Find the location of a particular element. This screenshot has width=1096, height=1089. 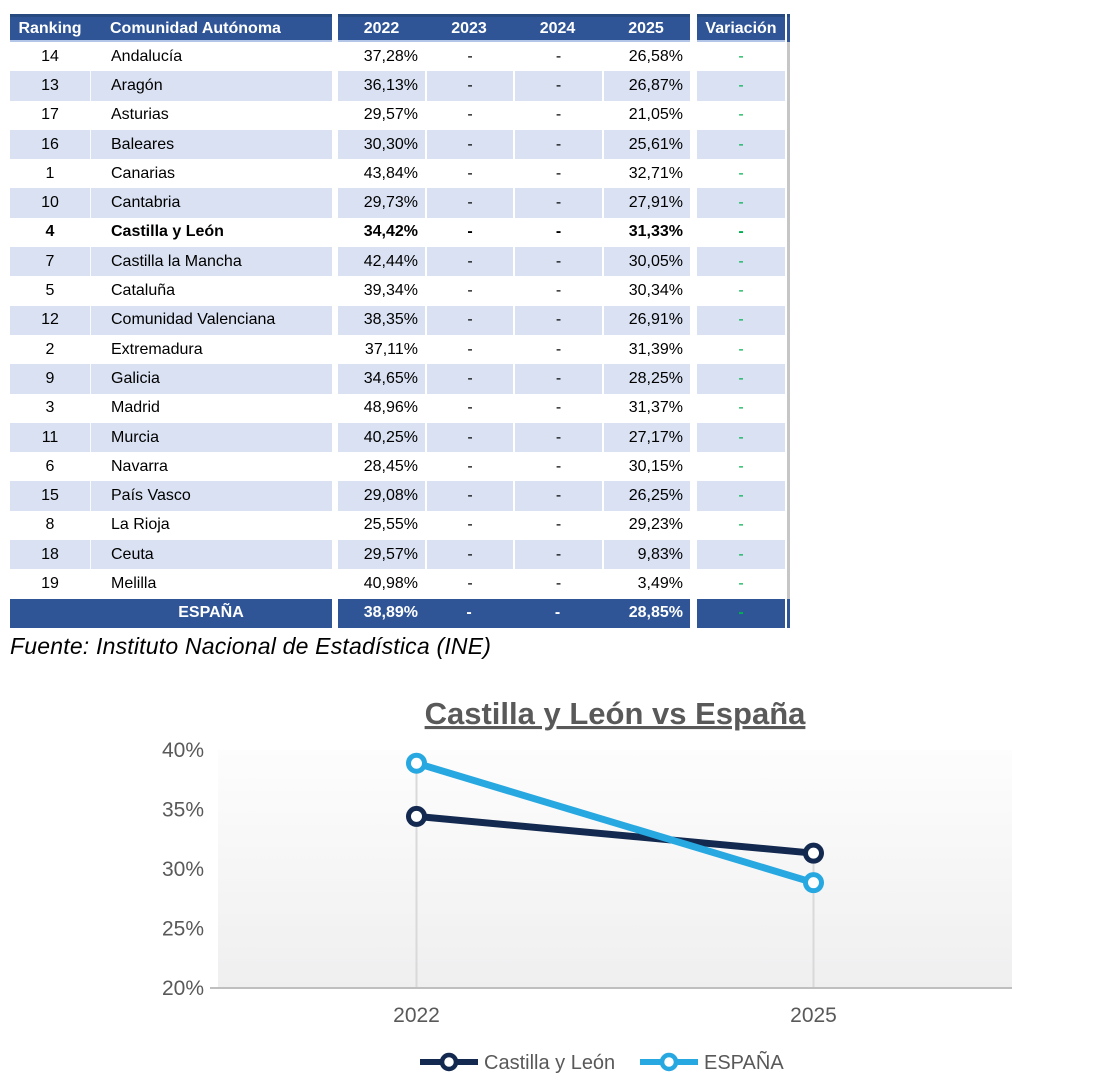

table-row: 14 Andalucía 37,28% - -26,58% - is located at coordinates (400, 57).